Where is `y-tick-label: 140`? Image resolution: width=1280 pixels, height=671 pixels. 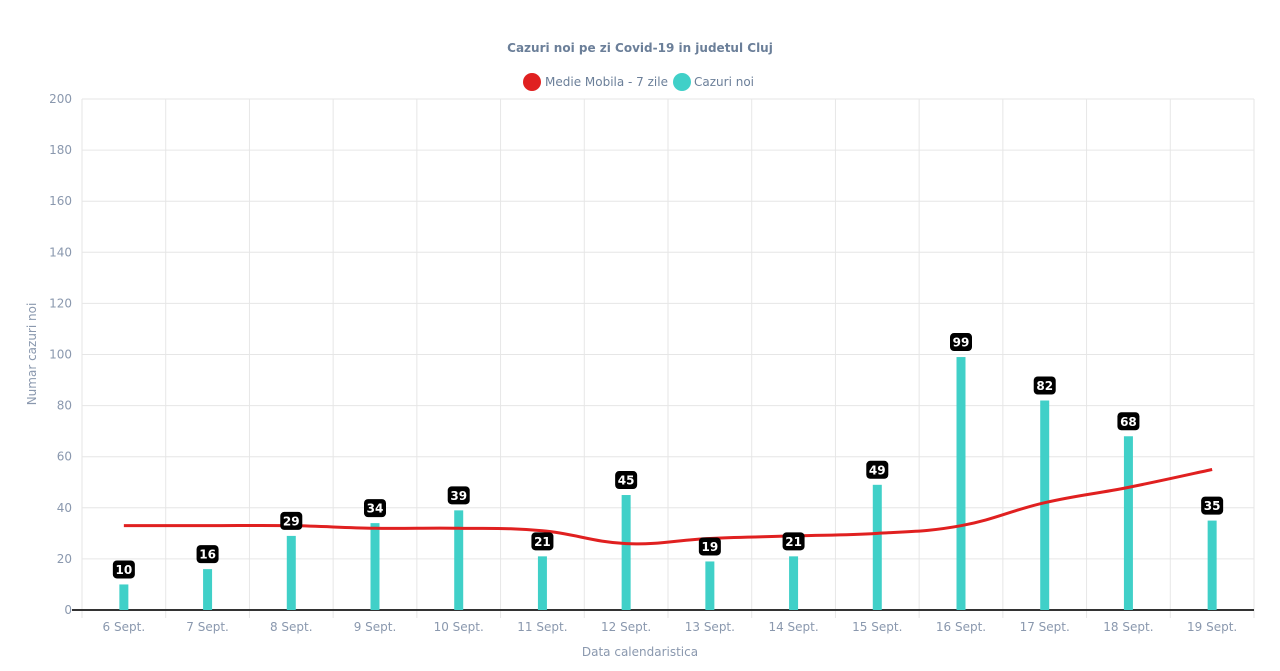
y-tick-label: 140 is located at coordinates (60, 252).